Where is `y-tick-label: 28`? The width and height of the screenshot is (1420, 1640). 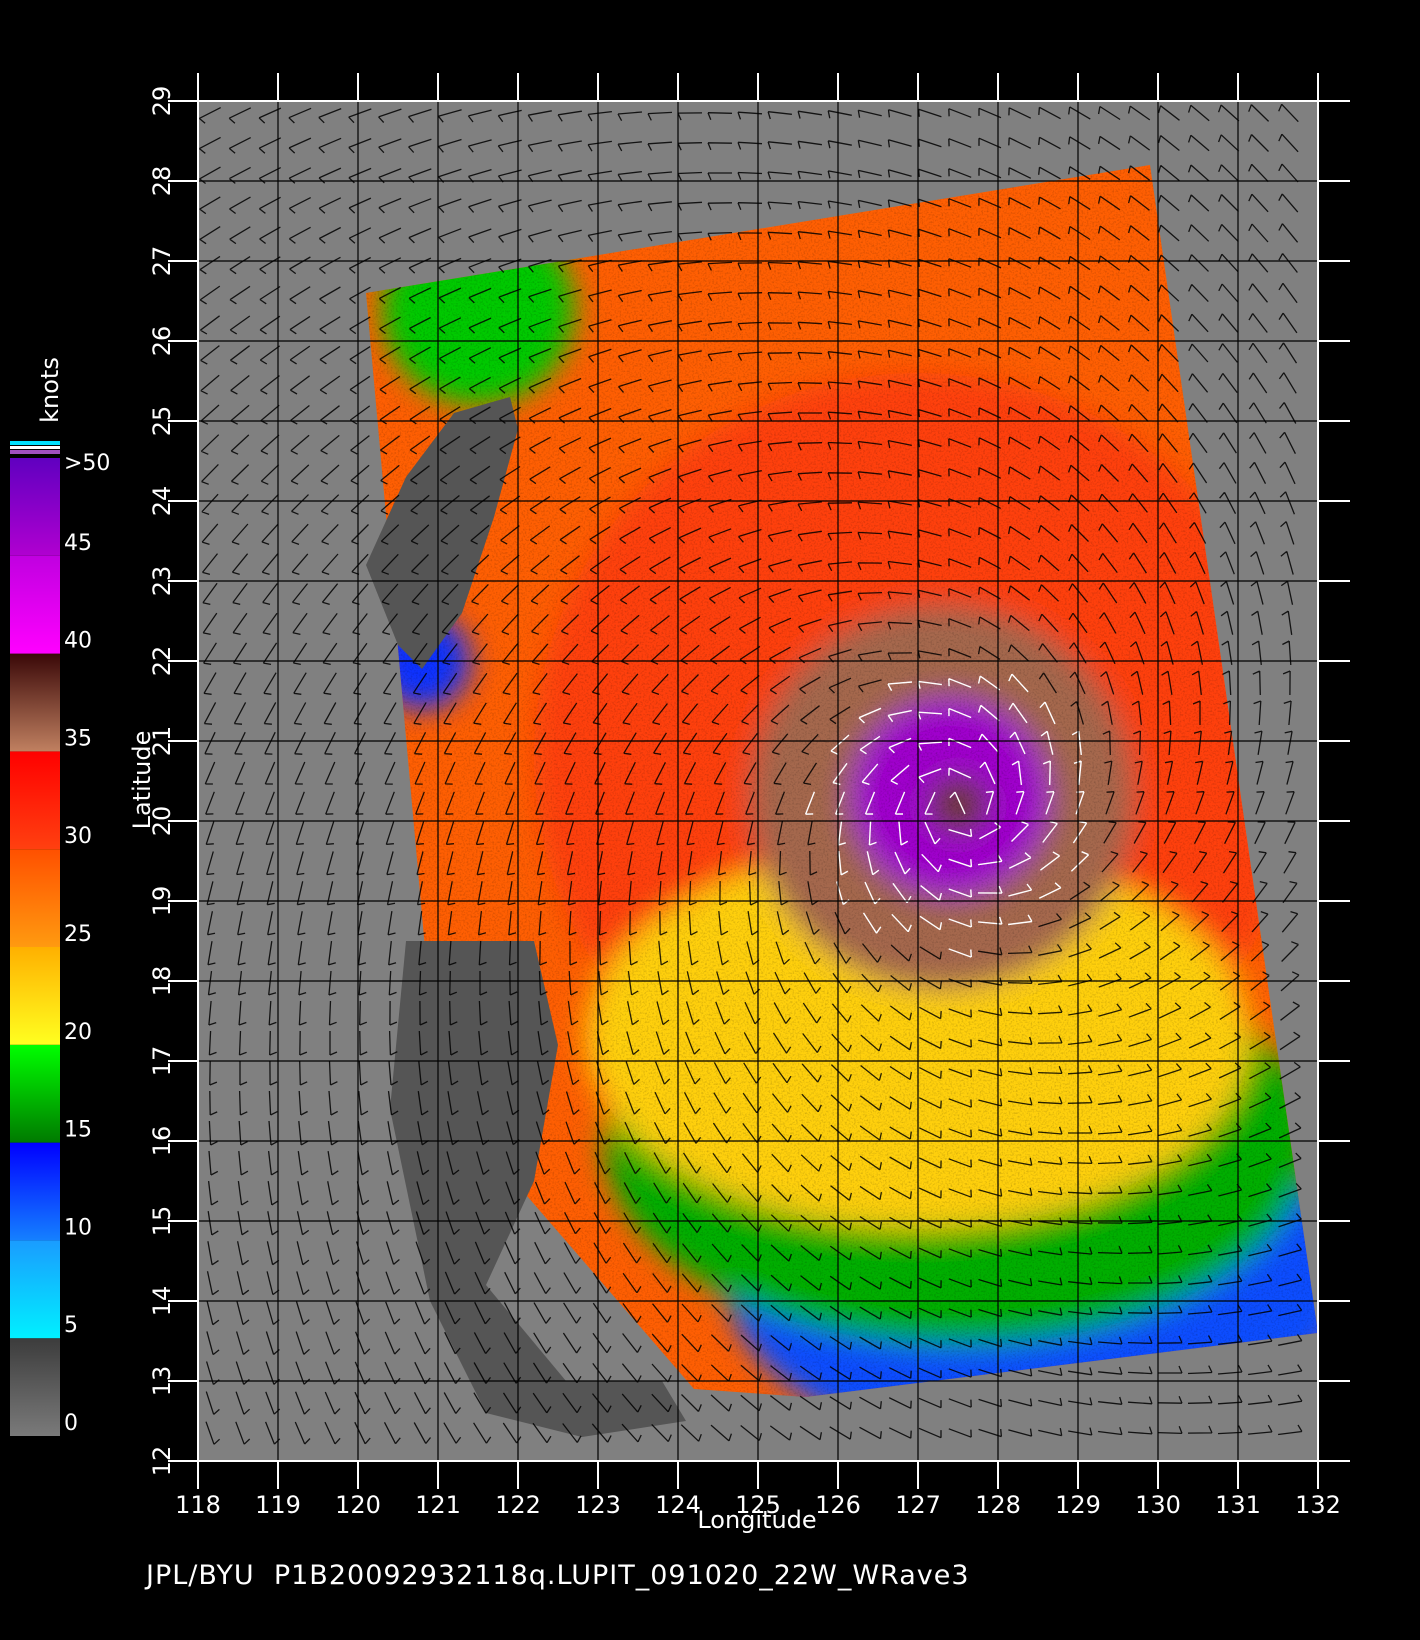 y-tick-label: 28 is located at coordinates (162, 181).